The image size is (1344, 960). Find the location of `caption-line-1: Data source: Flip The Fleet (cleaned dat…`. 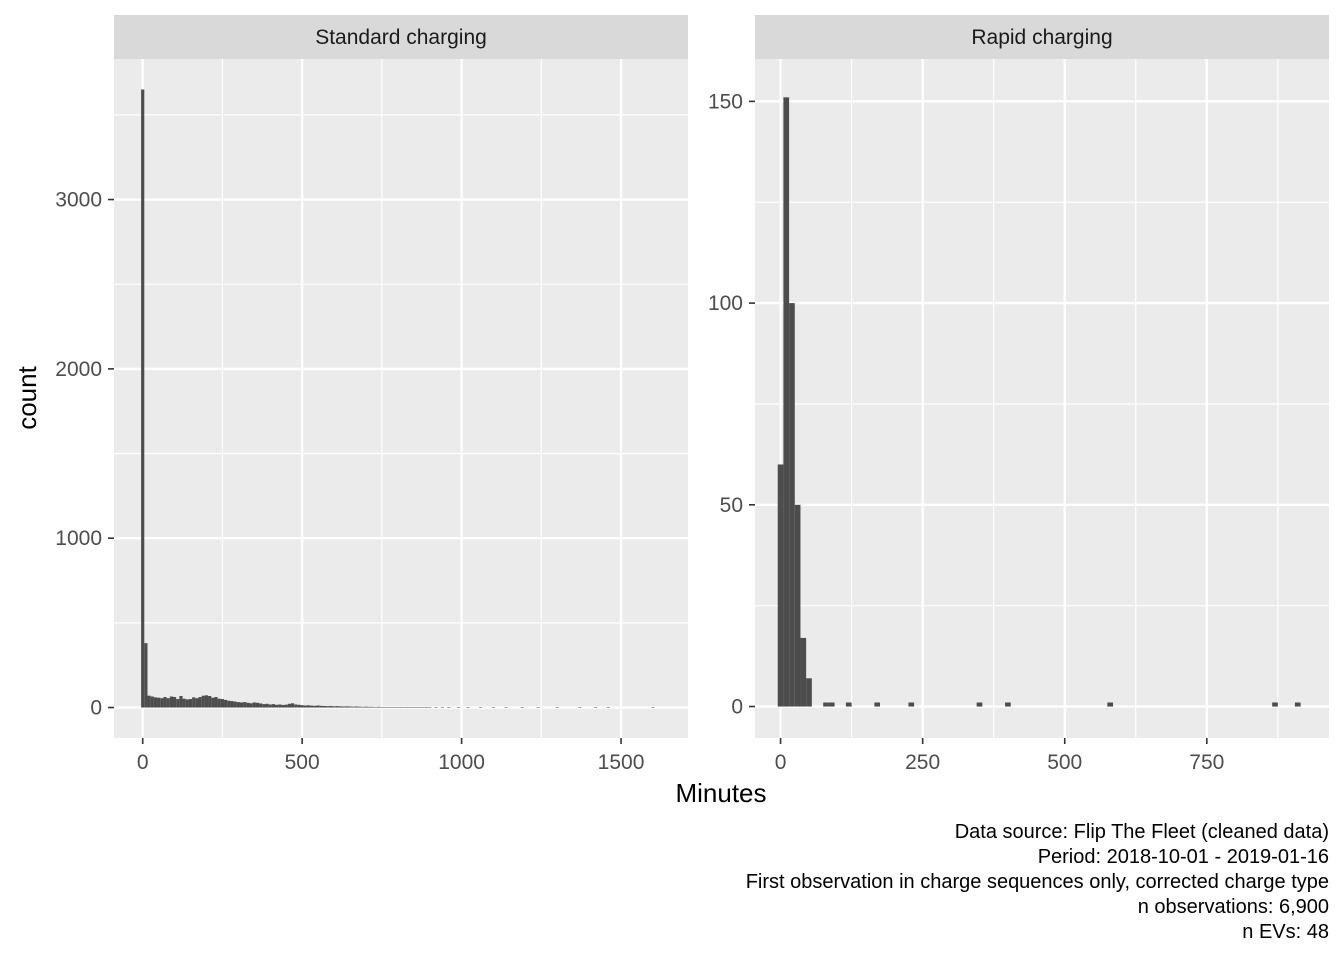

caption-line-1: Data source: Flip The Fleet (cleaned dat… is located at coordinates (1141, 832).